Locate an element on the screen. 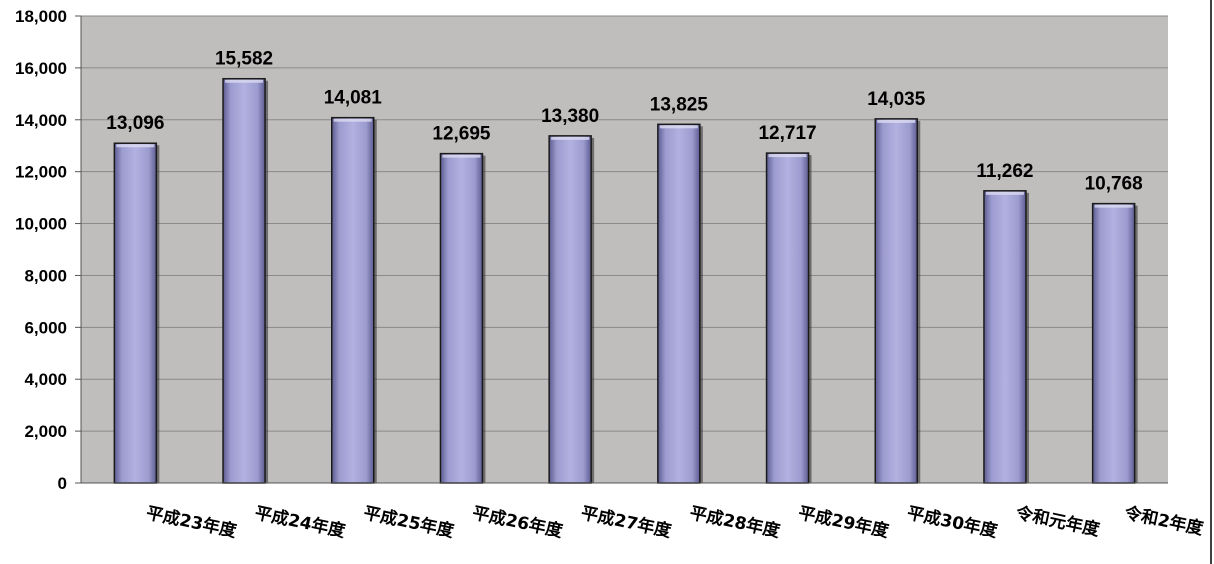 Image resolution: width=1214 pixels, height=564 pixels. data-label: 10,768 is located at coordinates (1114, 184).